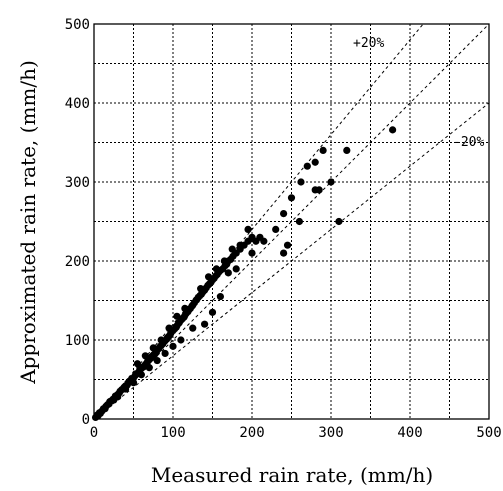 Image resolution: width=503 pixels, height=491 pixels. Describe the element at coordinates (77, 222) in the screenshot. I see `y-tick-labels: 0 100 200 300 400 500` at that location.